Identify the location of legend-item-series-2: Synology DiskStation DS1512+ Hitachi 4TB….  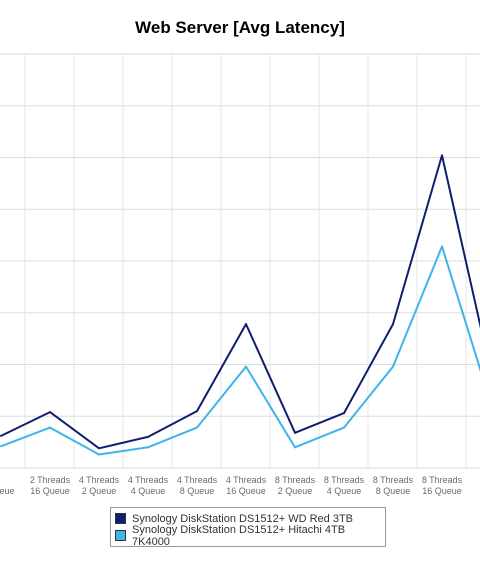
(248, 536).